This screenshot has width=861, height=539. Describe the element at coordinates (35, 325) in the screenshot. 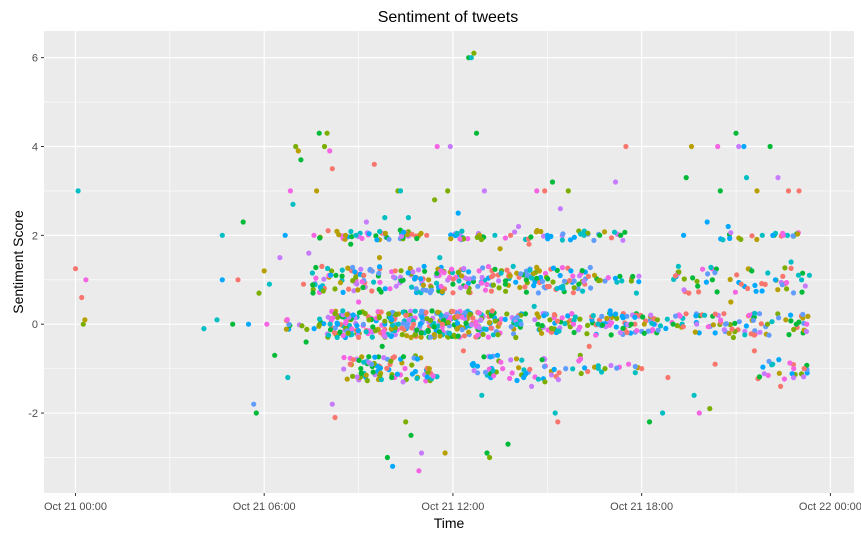

I see `y-tick-label: 0` at that location.